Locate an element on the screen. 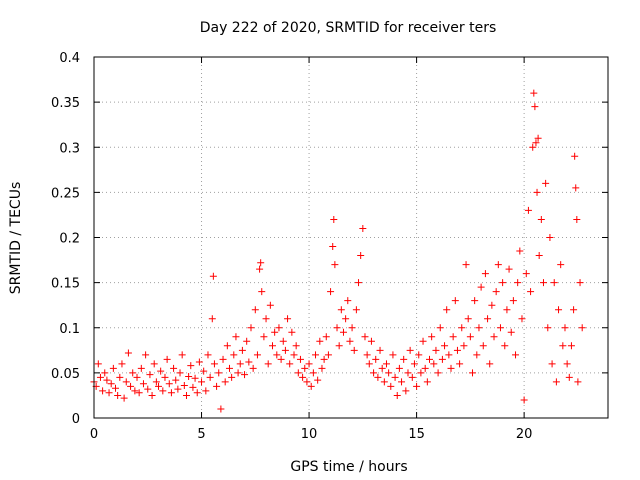  x-tick-label: 10 is located at coordinates (309, 434).